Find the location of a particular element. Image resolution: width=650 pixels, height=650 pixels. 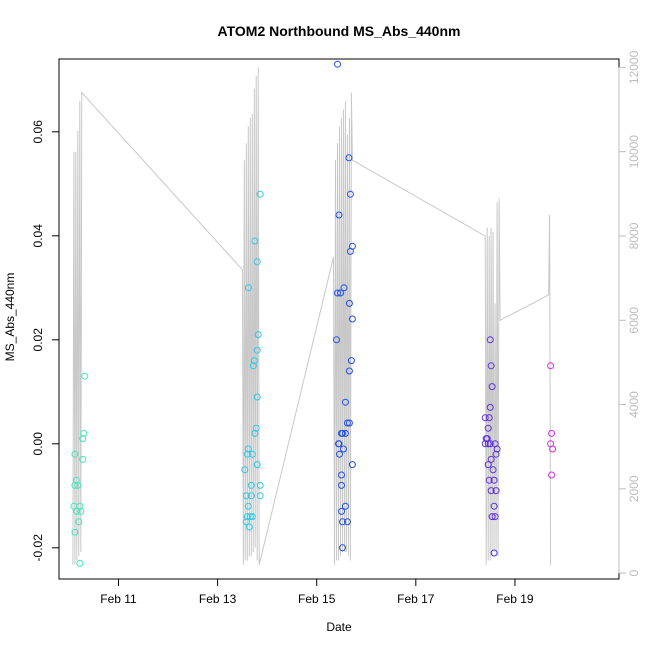

x-tick-label: Feb 13 is located at coordinates (218, 599).